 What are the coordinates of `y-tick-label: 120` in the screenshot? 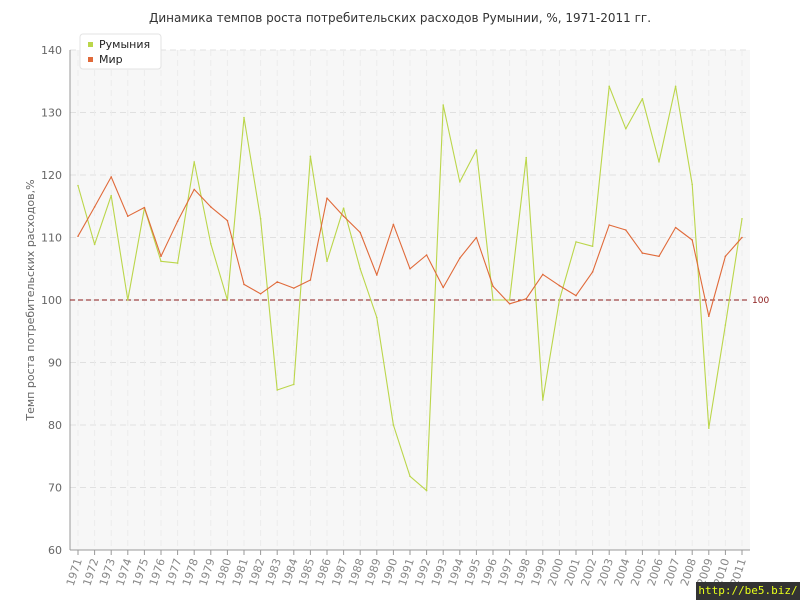 It's located at (51, 175).